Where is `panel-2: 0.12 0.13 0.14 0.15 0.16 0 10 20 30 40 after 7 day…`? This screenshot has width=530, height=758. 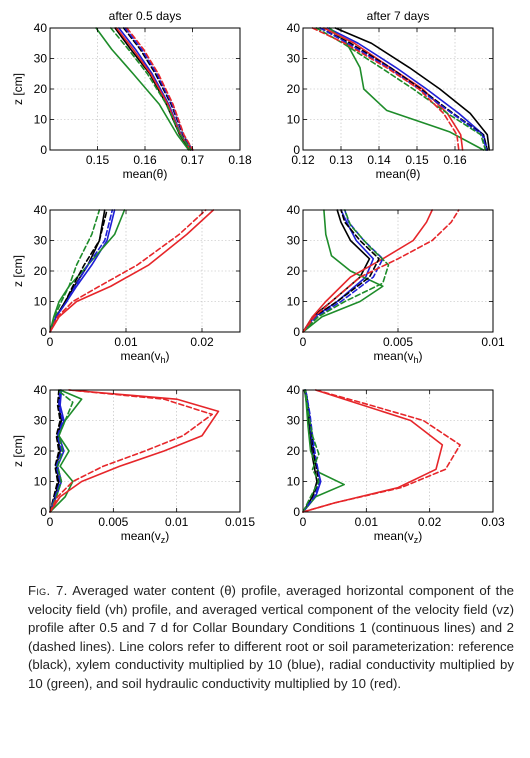 panel-2: 0.12 0.13 0.14 0.15 0.16 0 10 20 30 40 after 7 day… is located at coordinates (390, 95).